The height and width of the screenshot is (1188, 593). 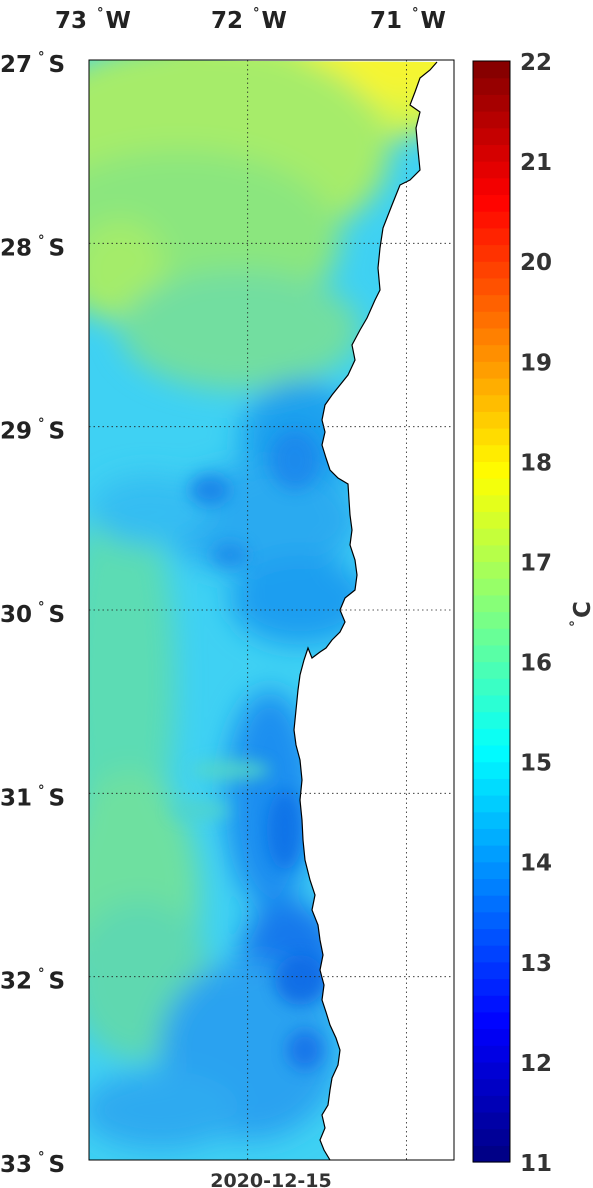 What do you see at coordinates (580, 614) in the screenshot?
I see `colorbar-unit: °C` at bounding box center [580, 614].